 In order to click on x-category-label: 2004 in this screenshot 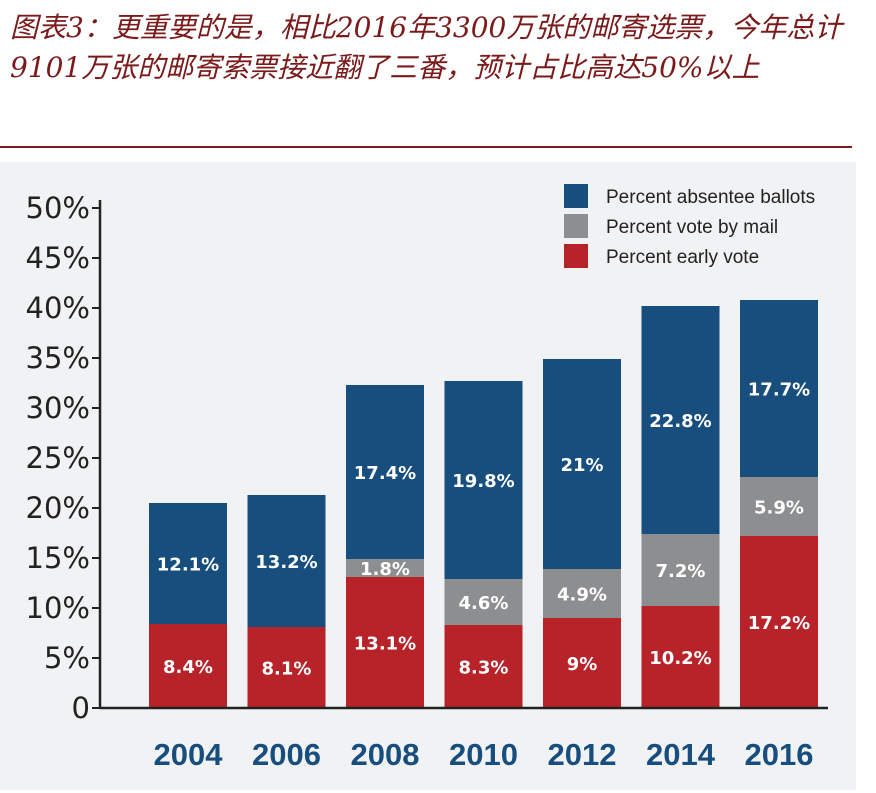, I will do `click(189, 754)`.